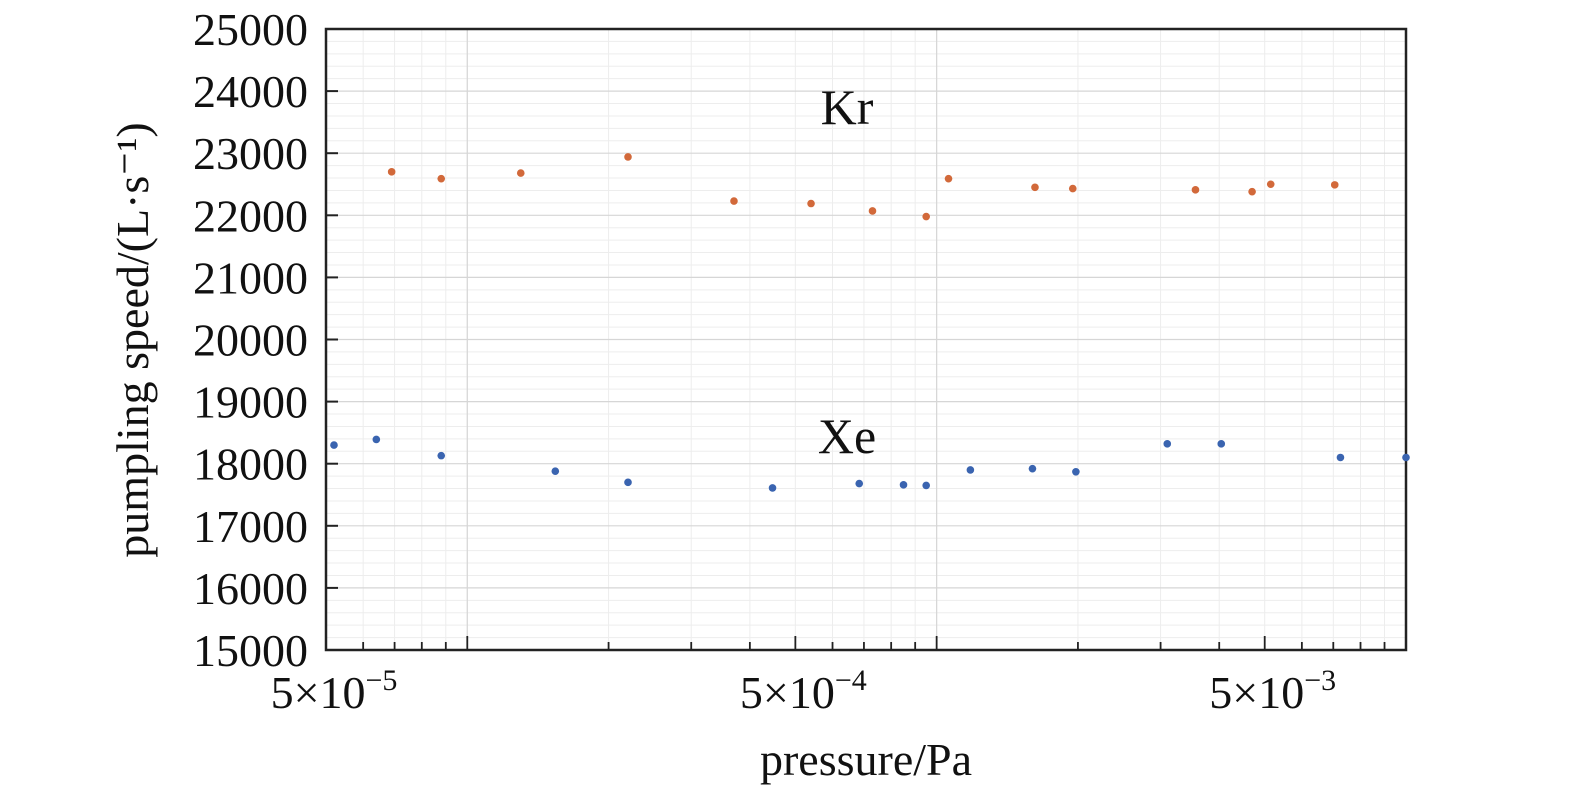  What do you see at coordinates (250, 526) in the screenshot?
I see `y-tick-label: 17000` at bounding box center [250, 526].